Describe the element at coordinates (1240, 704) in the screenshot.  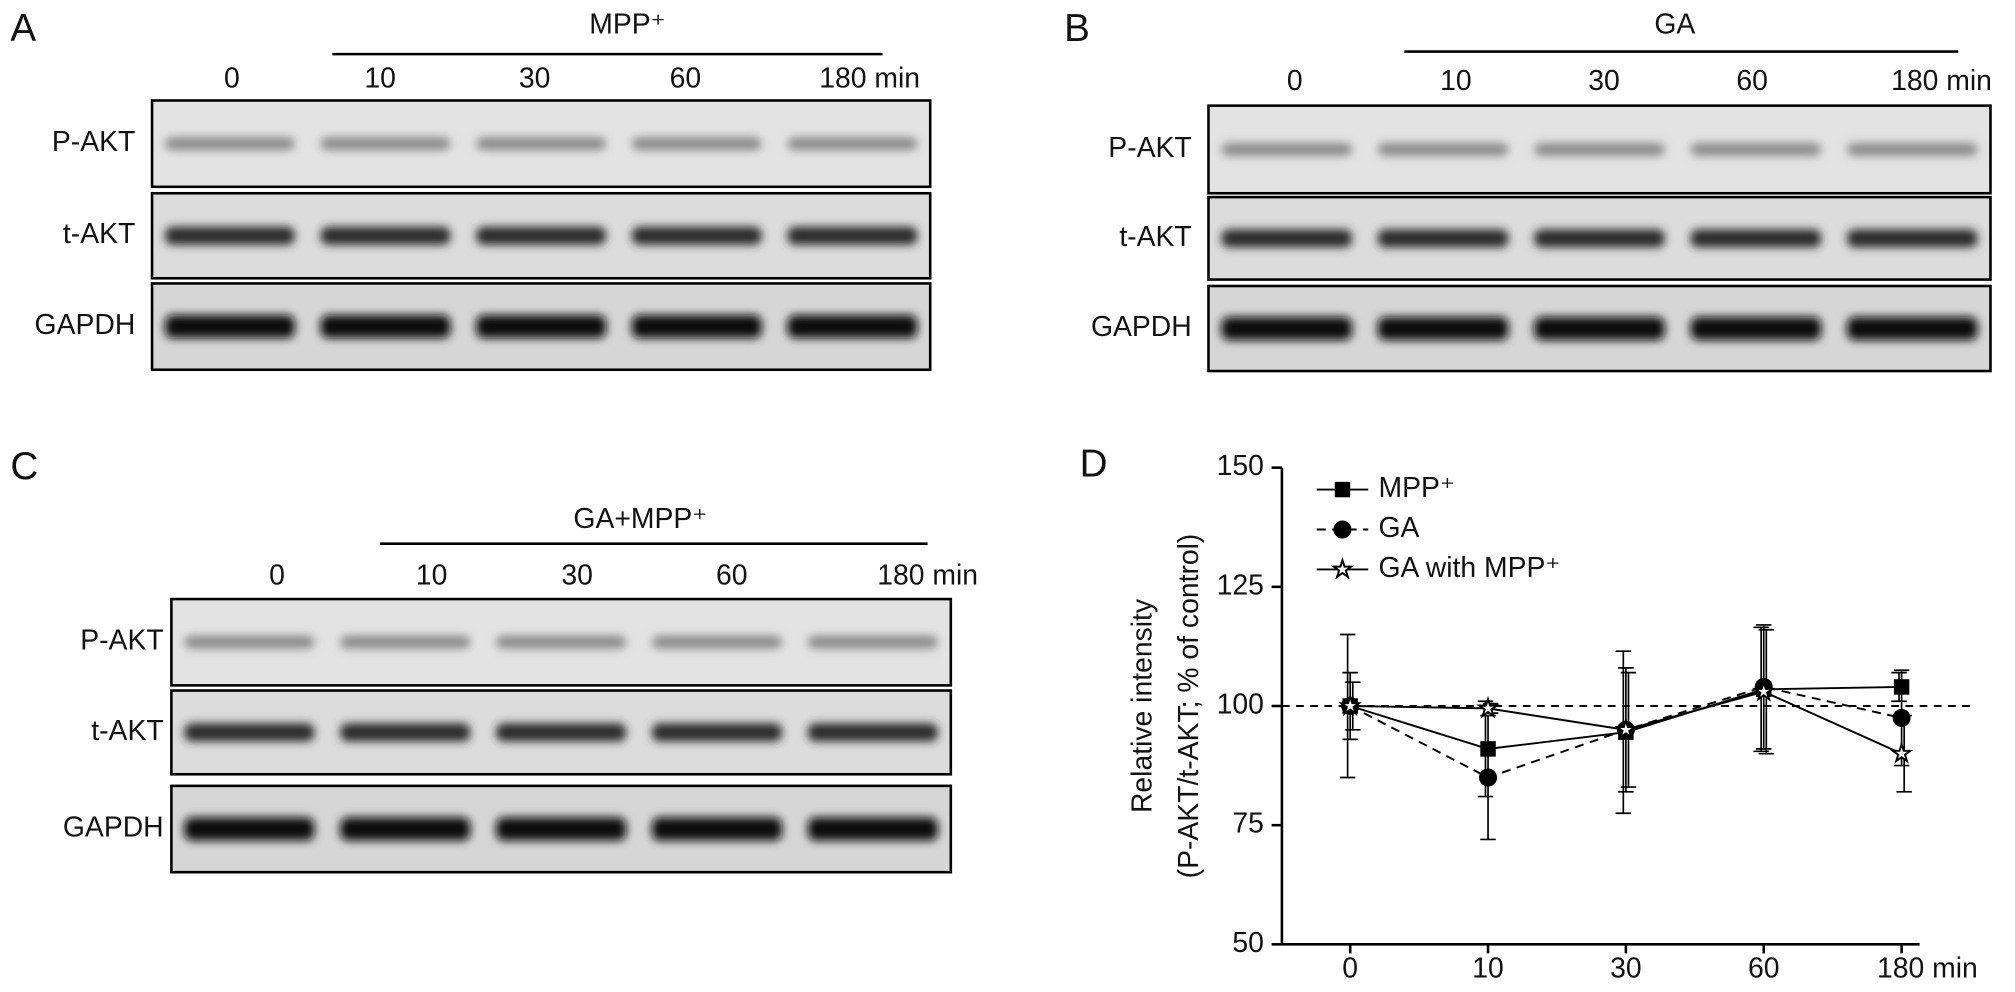
I see `y-tick-label: 100` at that location.